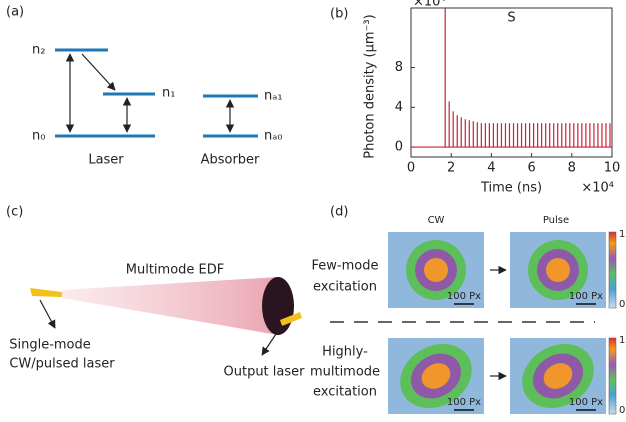  What do you see at coordinates (399, 147) in the screenshot?
I see `y-tick-label: 0` at bounding box center [399, 147].